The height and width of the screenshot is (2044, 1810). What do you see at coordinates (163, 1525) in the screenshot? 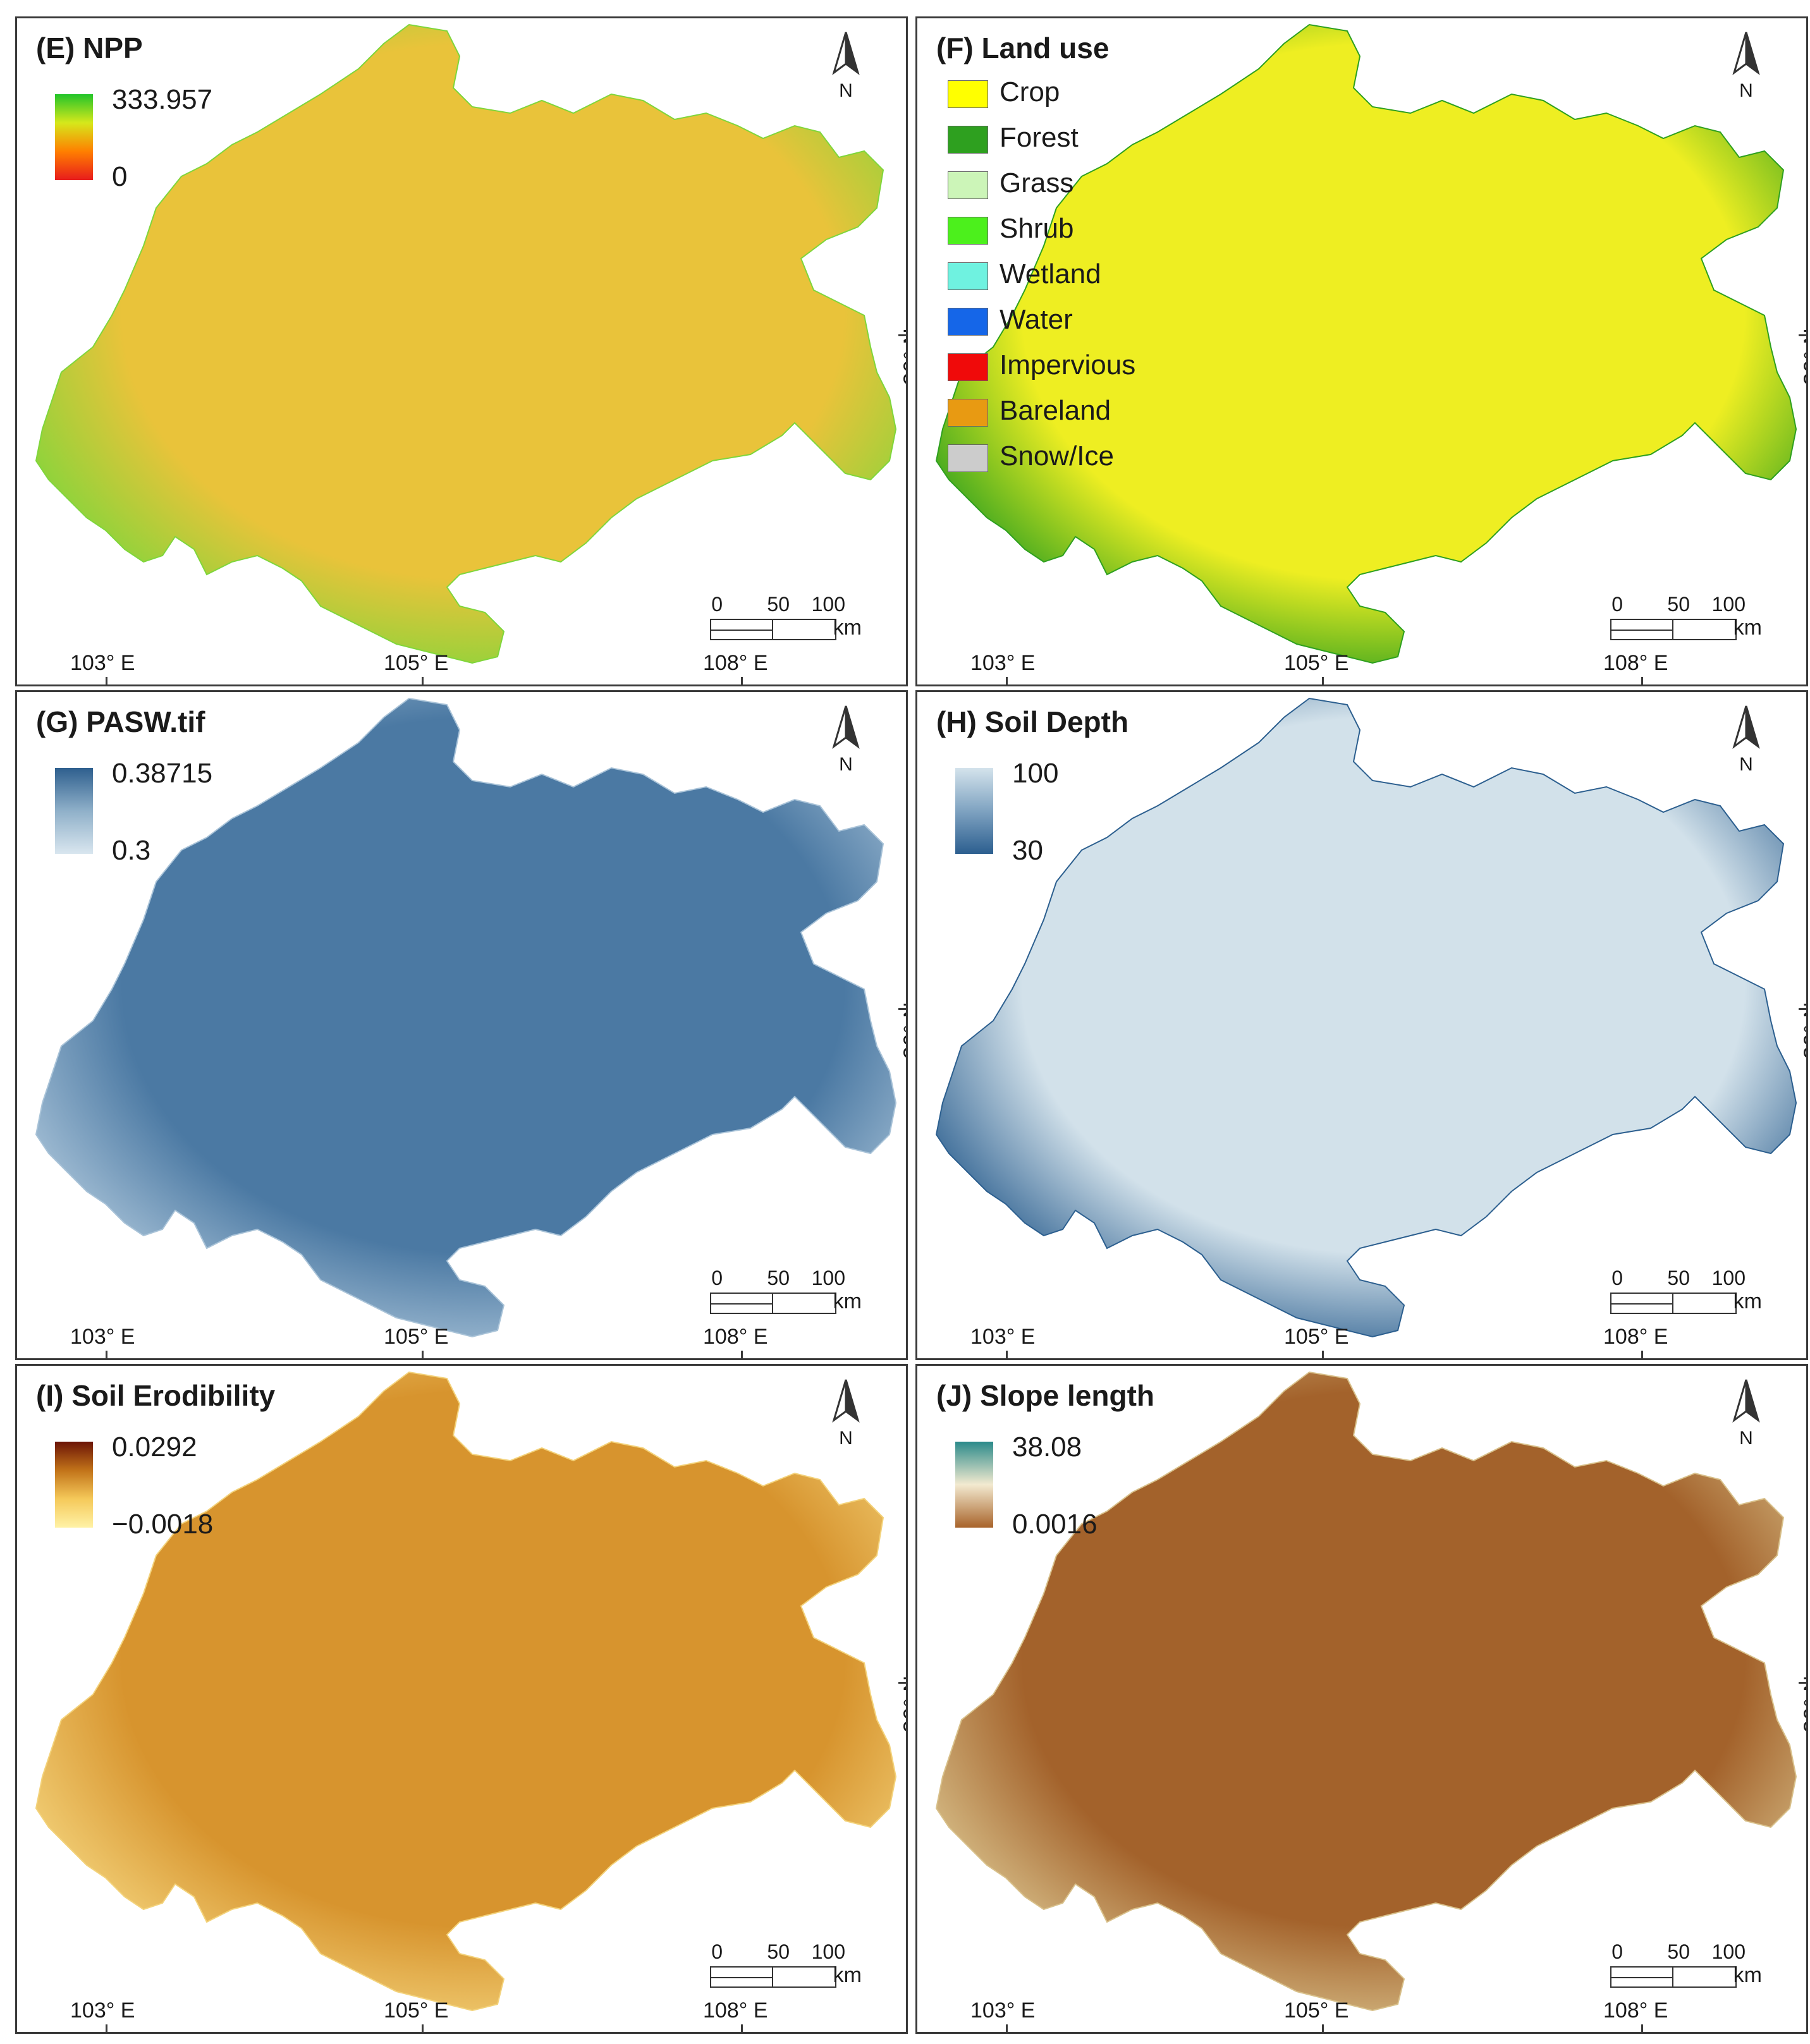
I see `legend-min-label: −0.0018` at bounding box center [163, 1525].